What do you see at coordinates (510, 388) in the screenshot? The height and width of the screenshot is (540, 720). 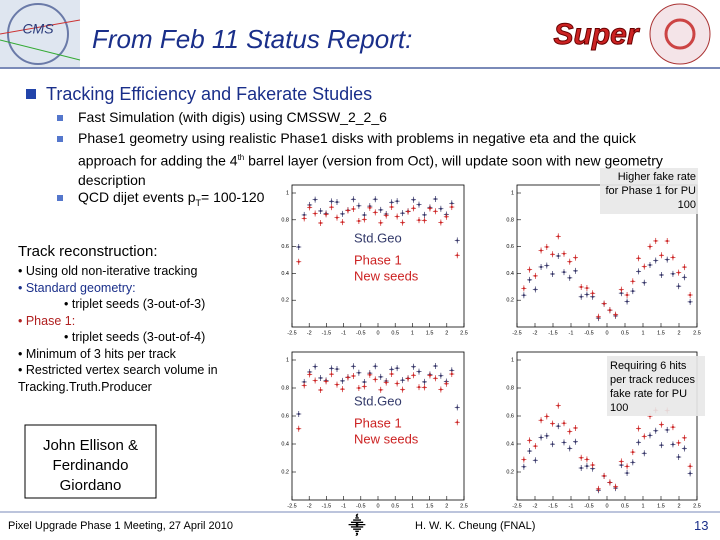 I see `y-tick-label: 0.8` at bounding box center [510, 388].